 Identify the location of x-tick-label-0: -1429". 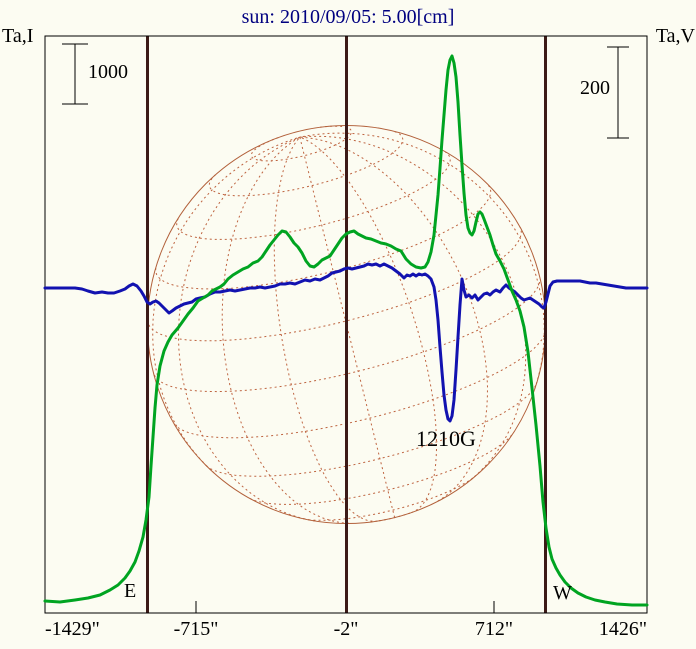
(72, 629).